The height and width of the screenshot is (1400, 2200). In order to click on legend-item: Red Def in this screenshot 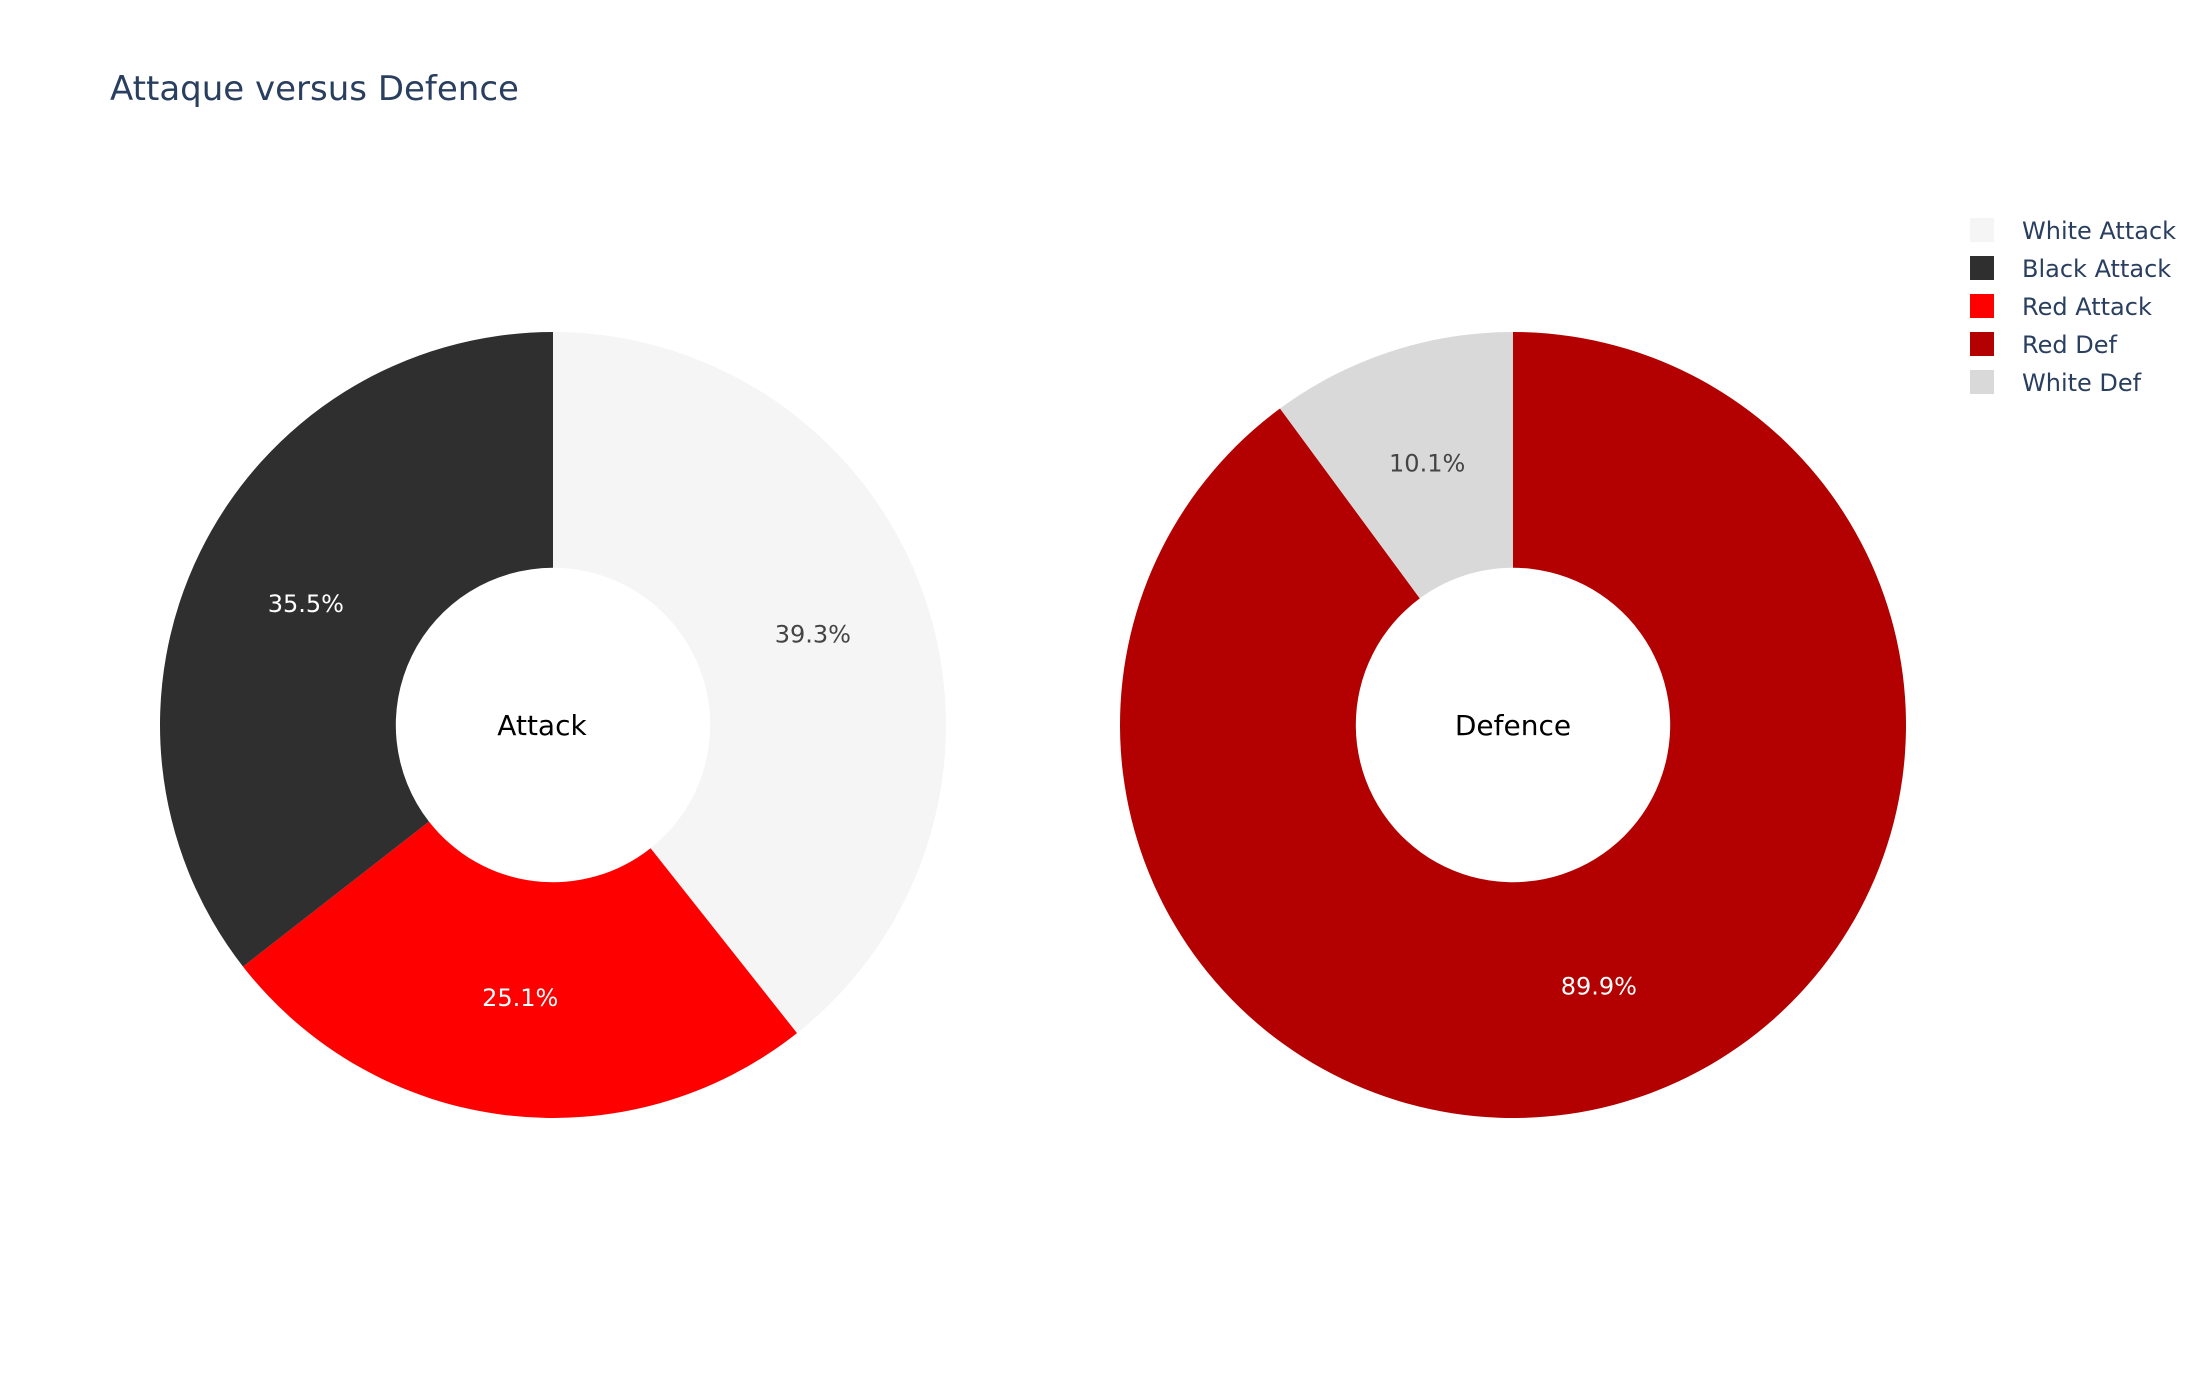, I will do `click(2043, 345)`.